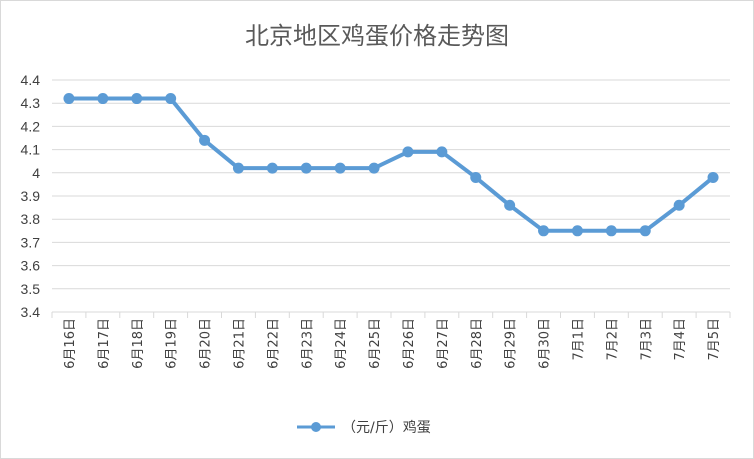 The height and width of the screenshot is (459, 754). I want to click on y-tick-label: 3.4, so click(31, 312).